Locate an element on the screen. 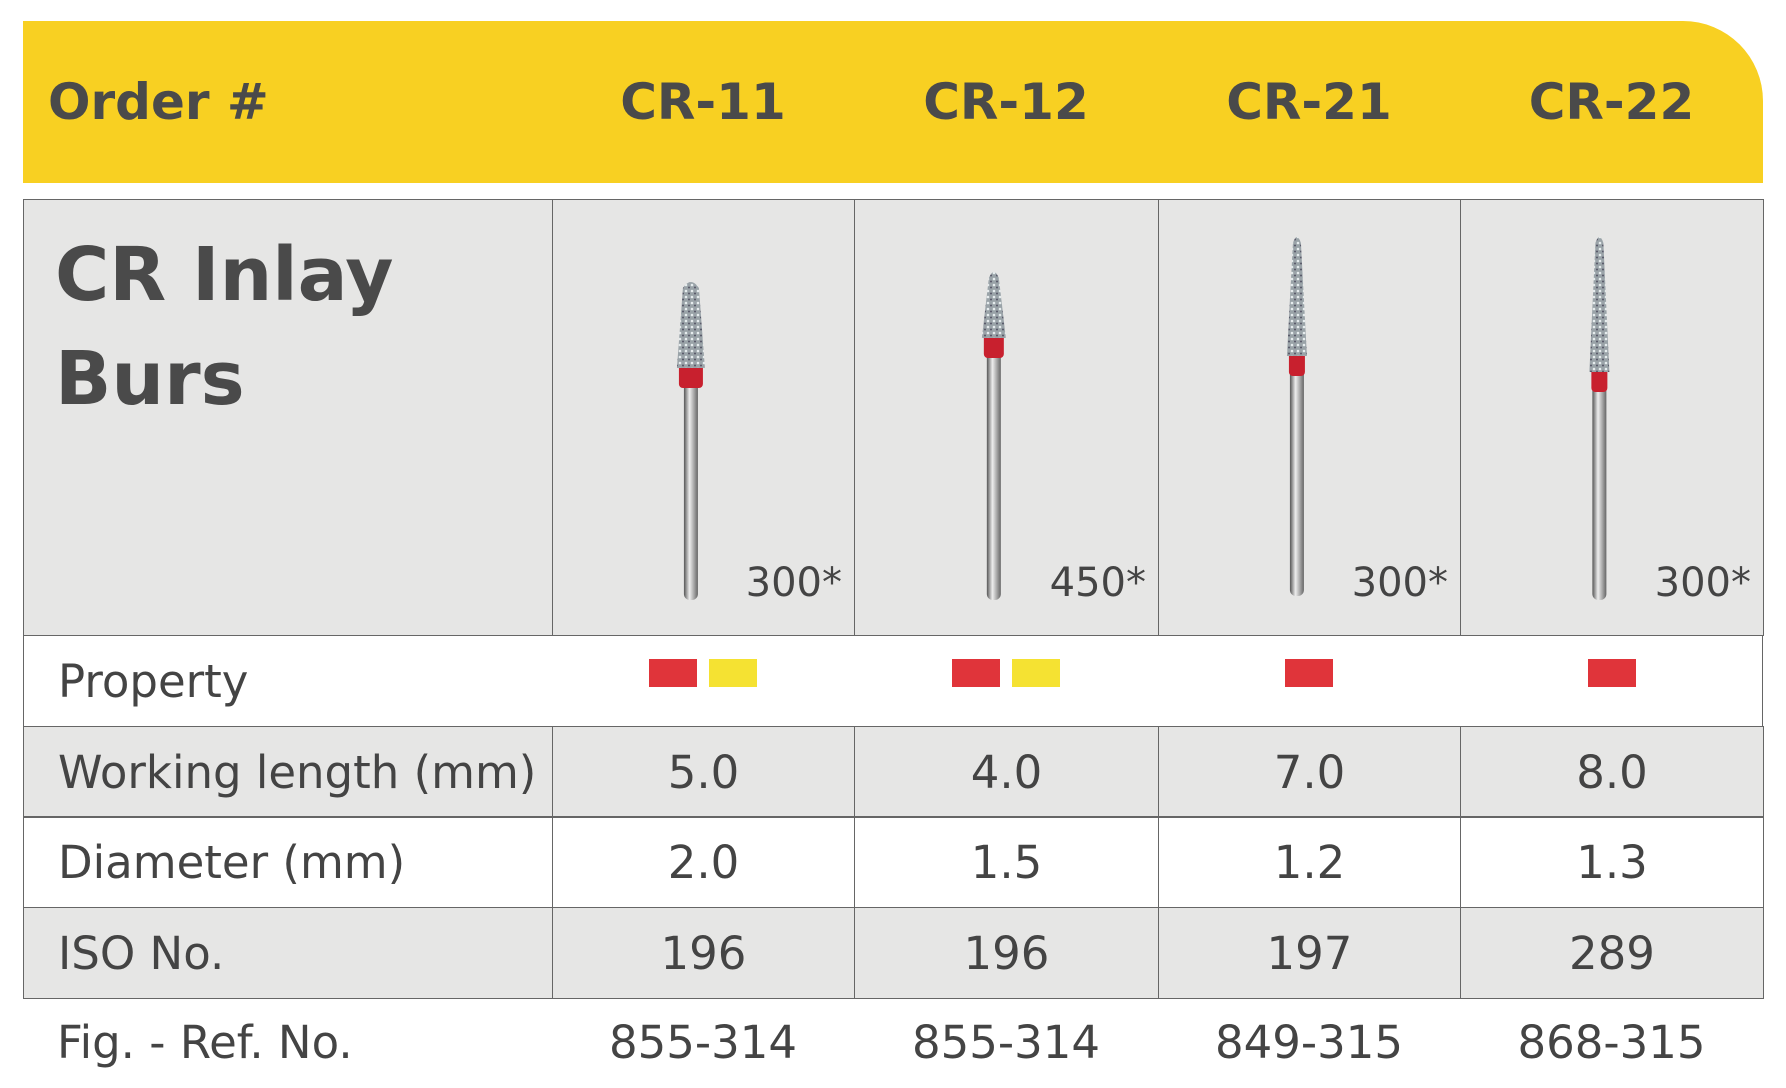 The height and width of the screenshot is (1088, 1786). grit-label: 450* is located at coordinates (1097, 583).